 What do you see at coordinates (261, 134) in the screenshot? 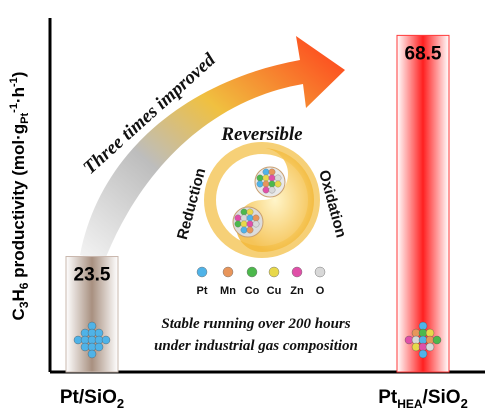
I see `reversible-title: Reversible` at bounding box center [261, 134].